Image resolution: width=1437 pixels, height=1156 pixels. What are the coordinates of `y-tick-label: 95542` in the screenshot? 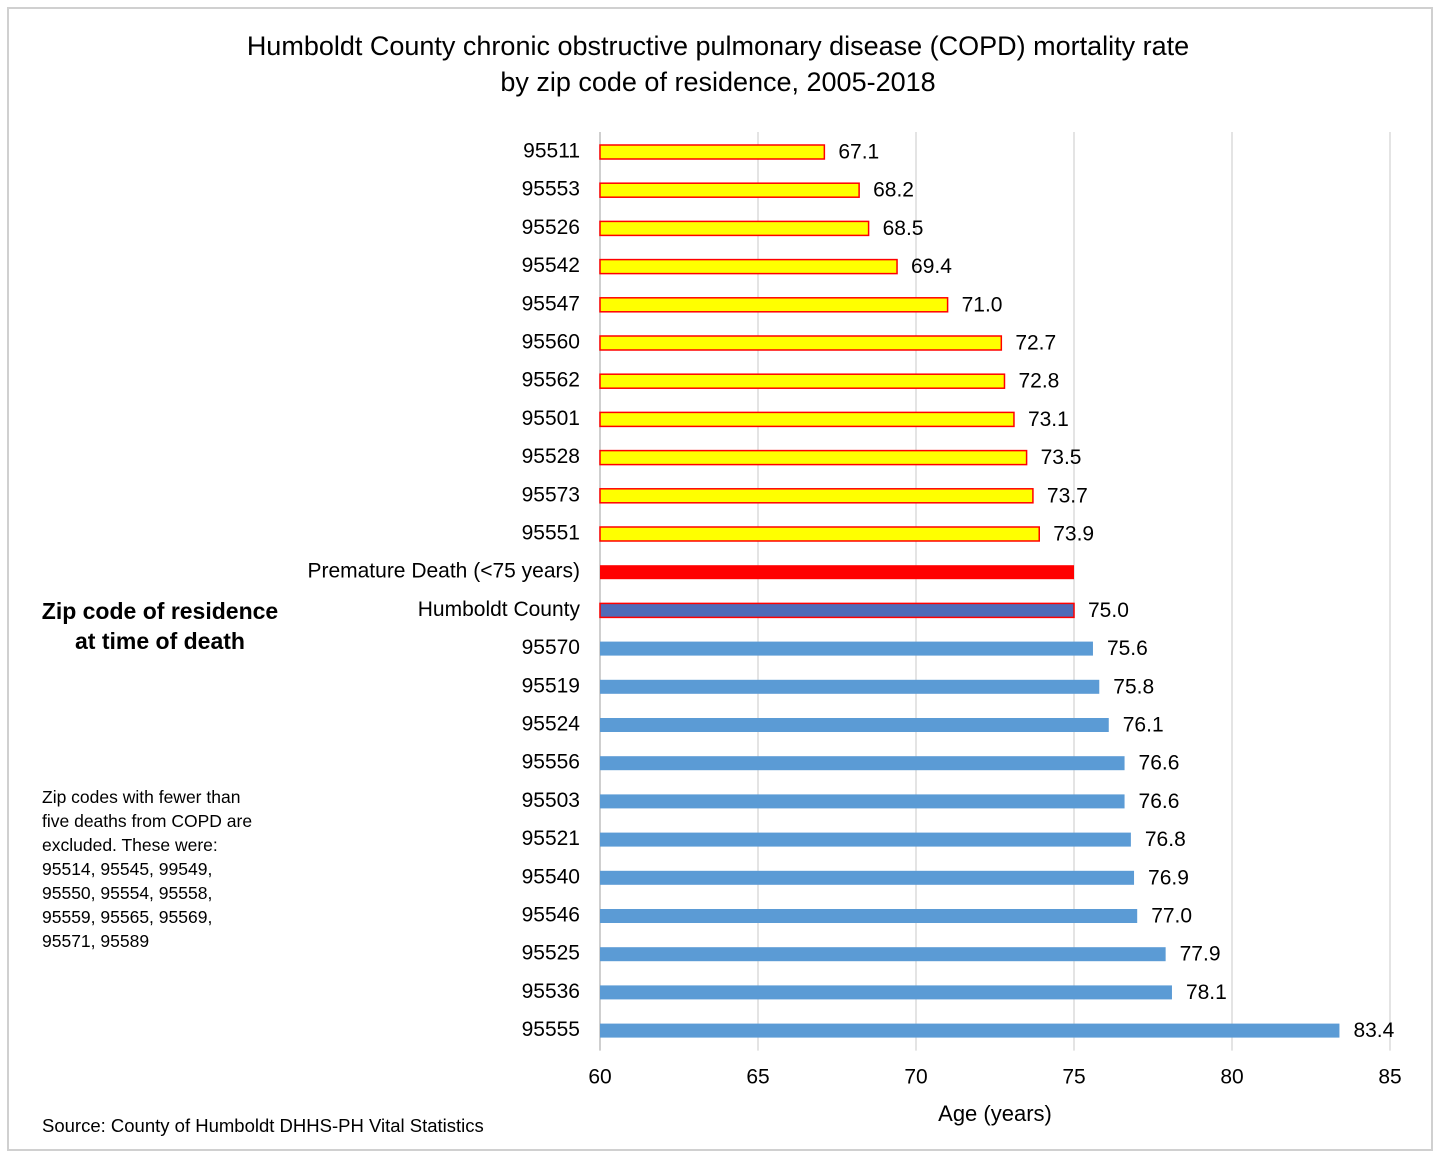 It's located at (551, 265).